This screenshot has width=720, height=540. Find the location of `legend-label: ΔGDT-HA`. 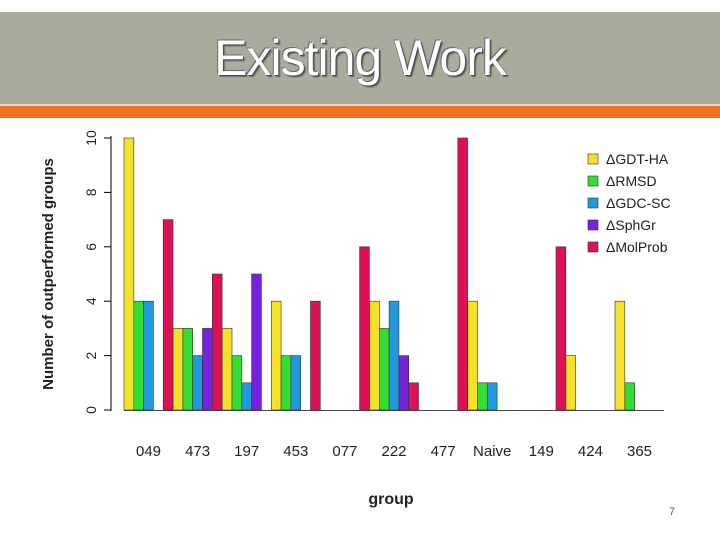

legend-label: ΔGDT-HA is located at coordinates (637, 159).